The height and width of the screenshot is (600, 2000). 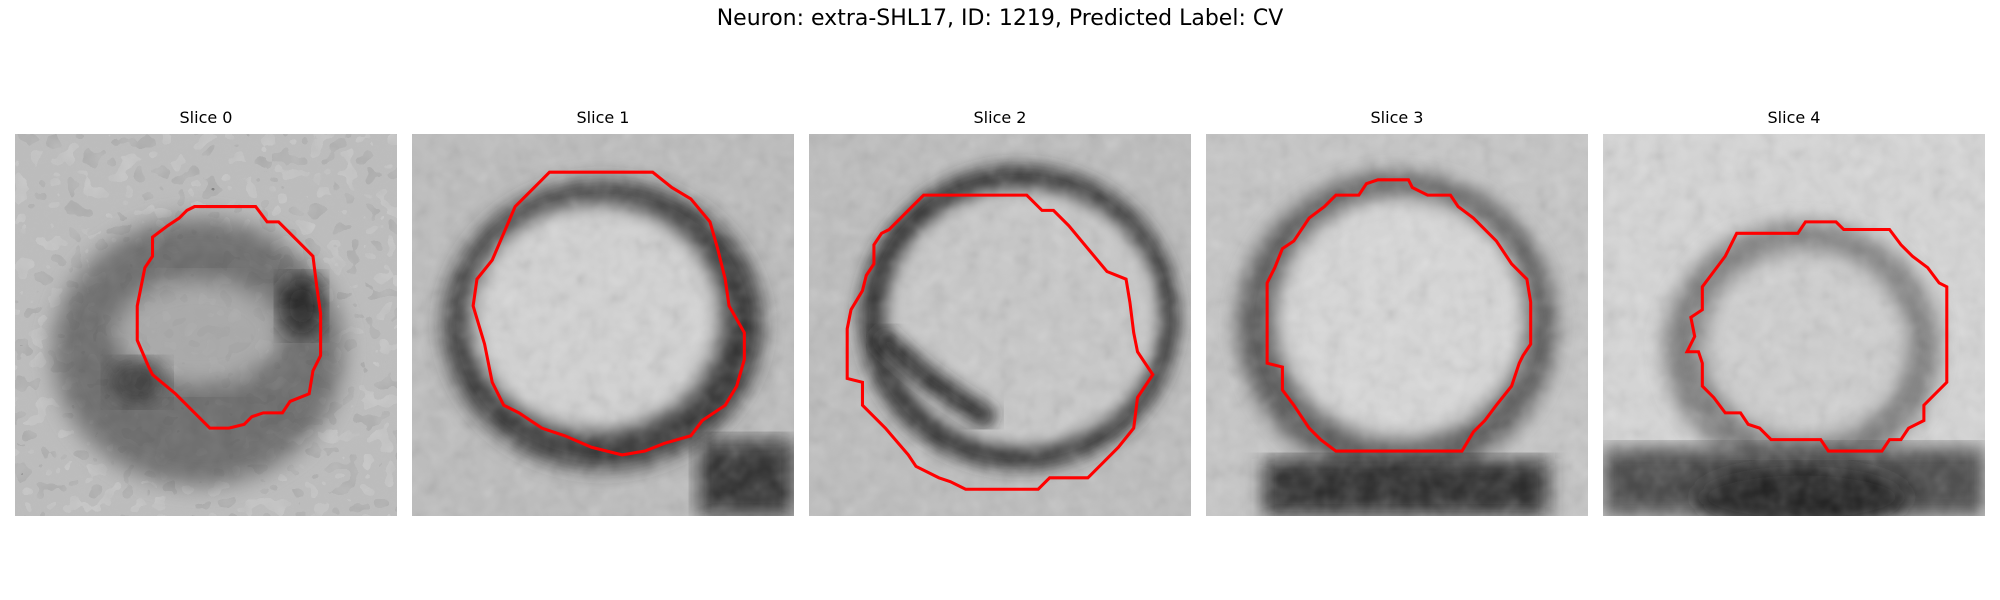 I want to click on slice-title: Slice 3, so click(x=1397, y=117).